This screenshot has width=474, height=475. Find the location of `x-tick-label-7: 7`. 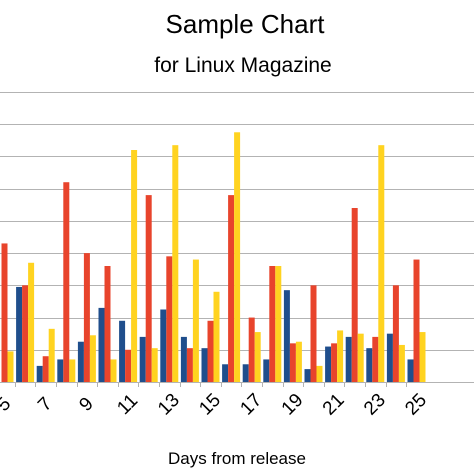

x-tick-label-7: 7 is located at coordinates (45, 404).